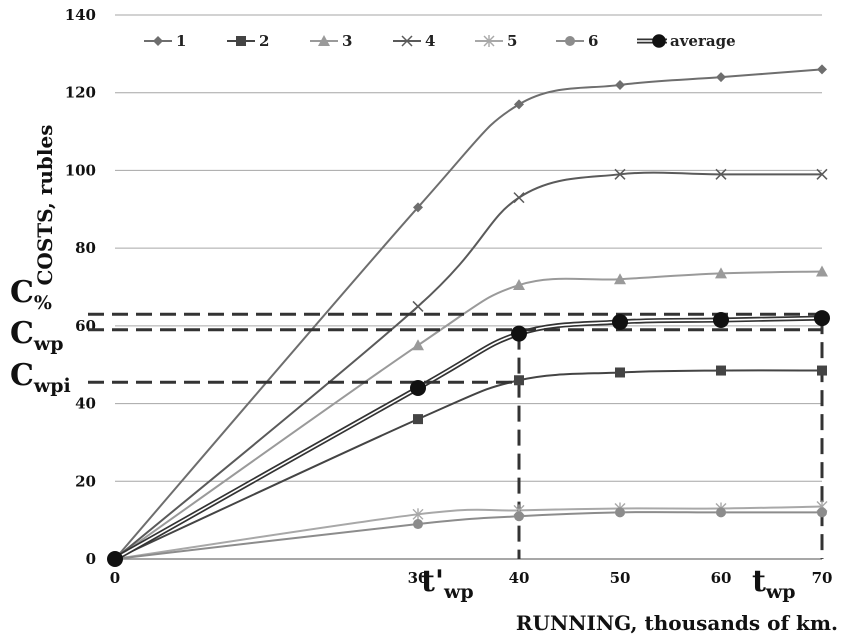 This screenshot has height=641, width=844. Describe the element at coordinates (85, 248) in the screenshot. I see `y-tick-80: 80` at that location.